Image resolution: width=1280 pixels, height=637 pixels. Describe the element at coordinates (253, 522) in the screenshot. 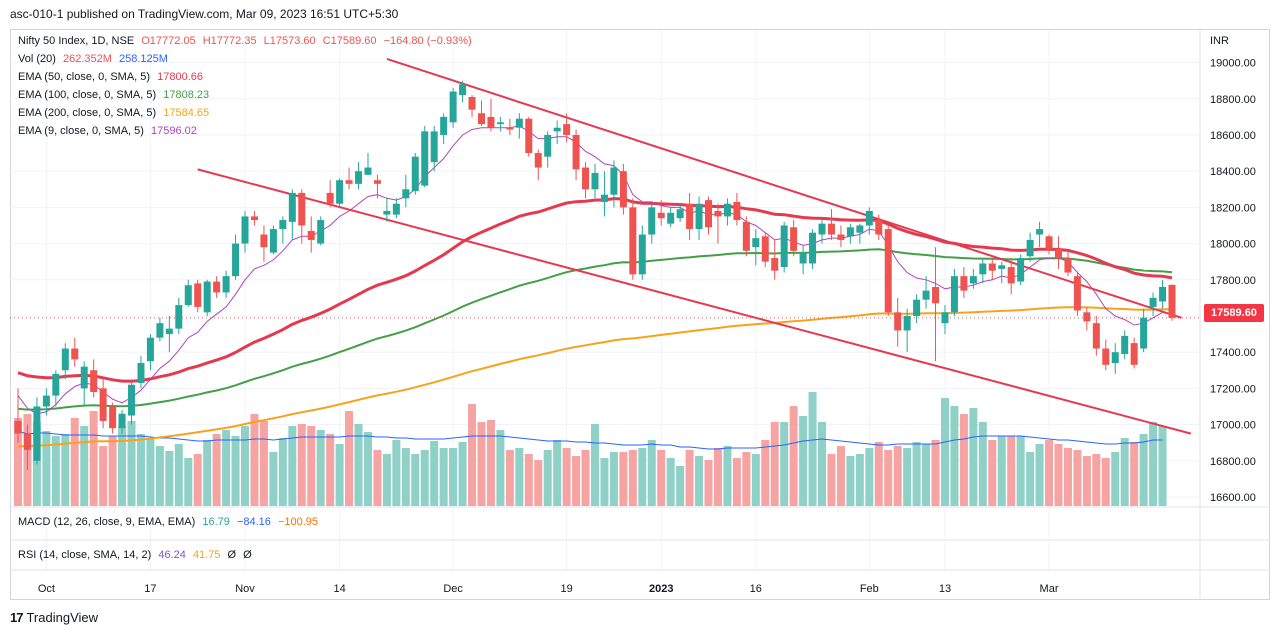

I see `legend-macd-line: −84.16` at that location.